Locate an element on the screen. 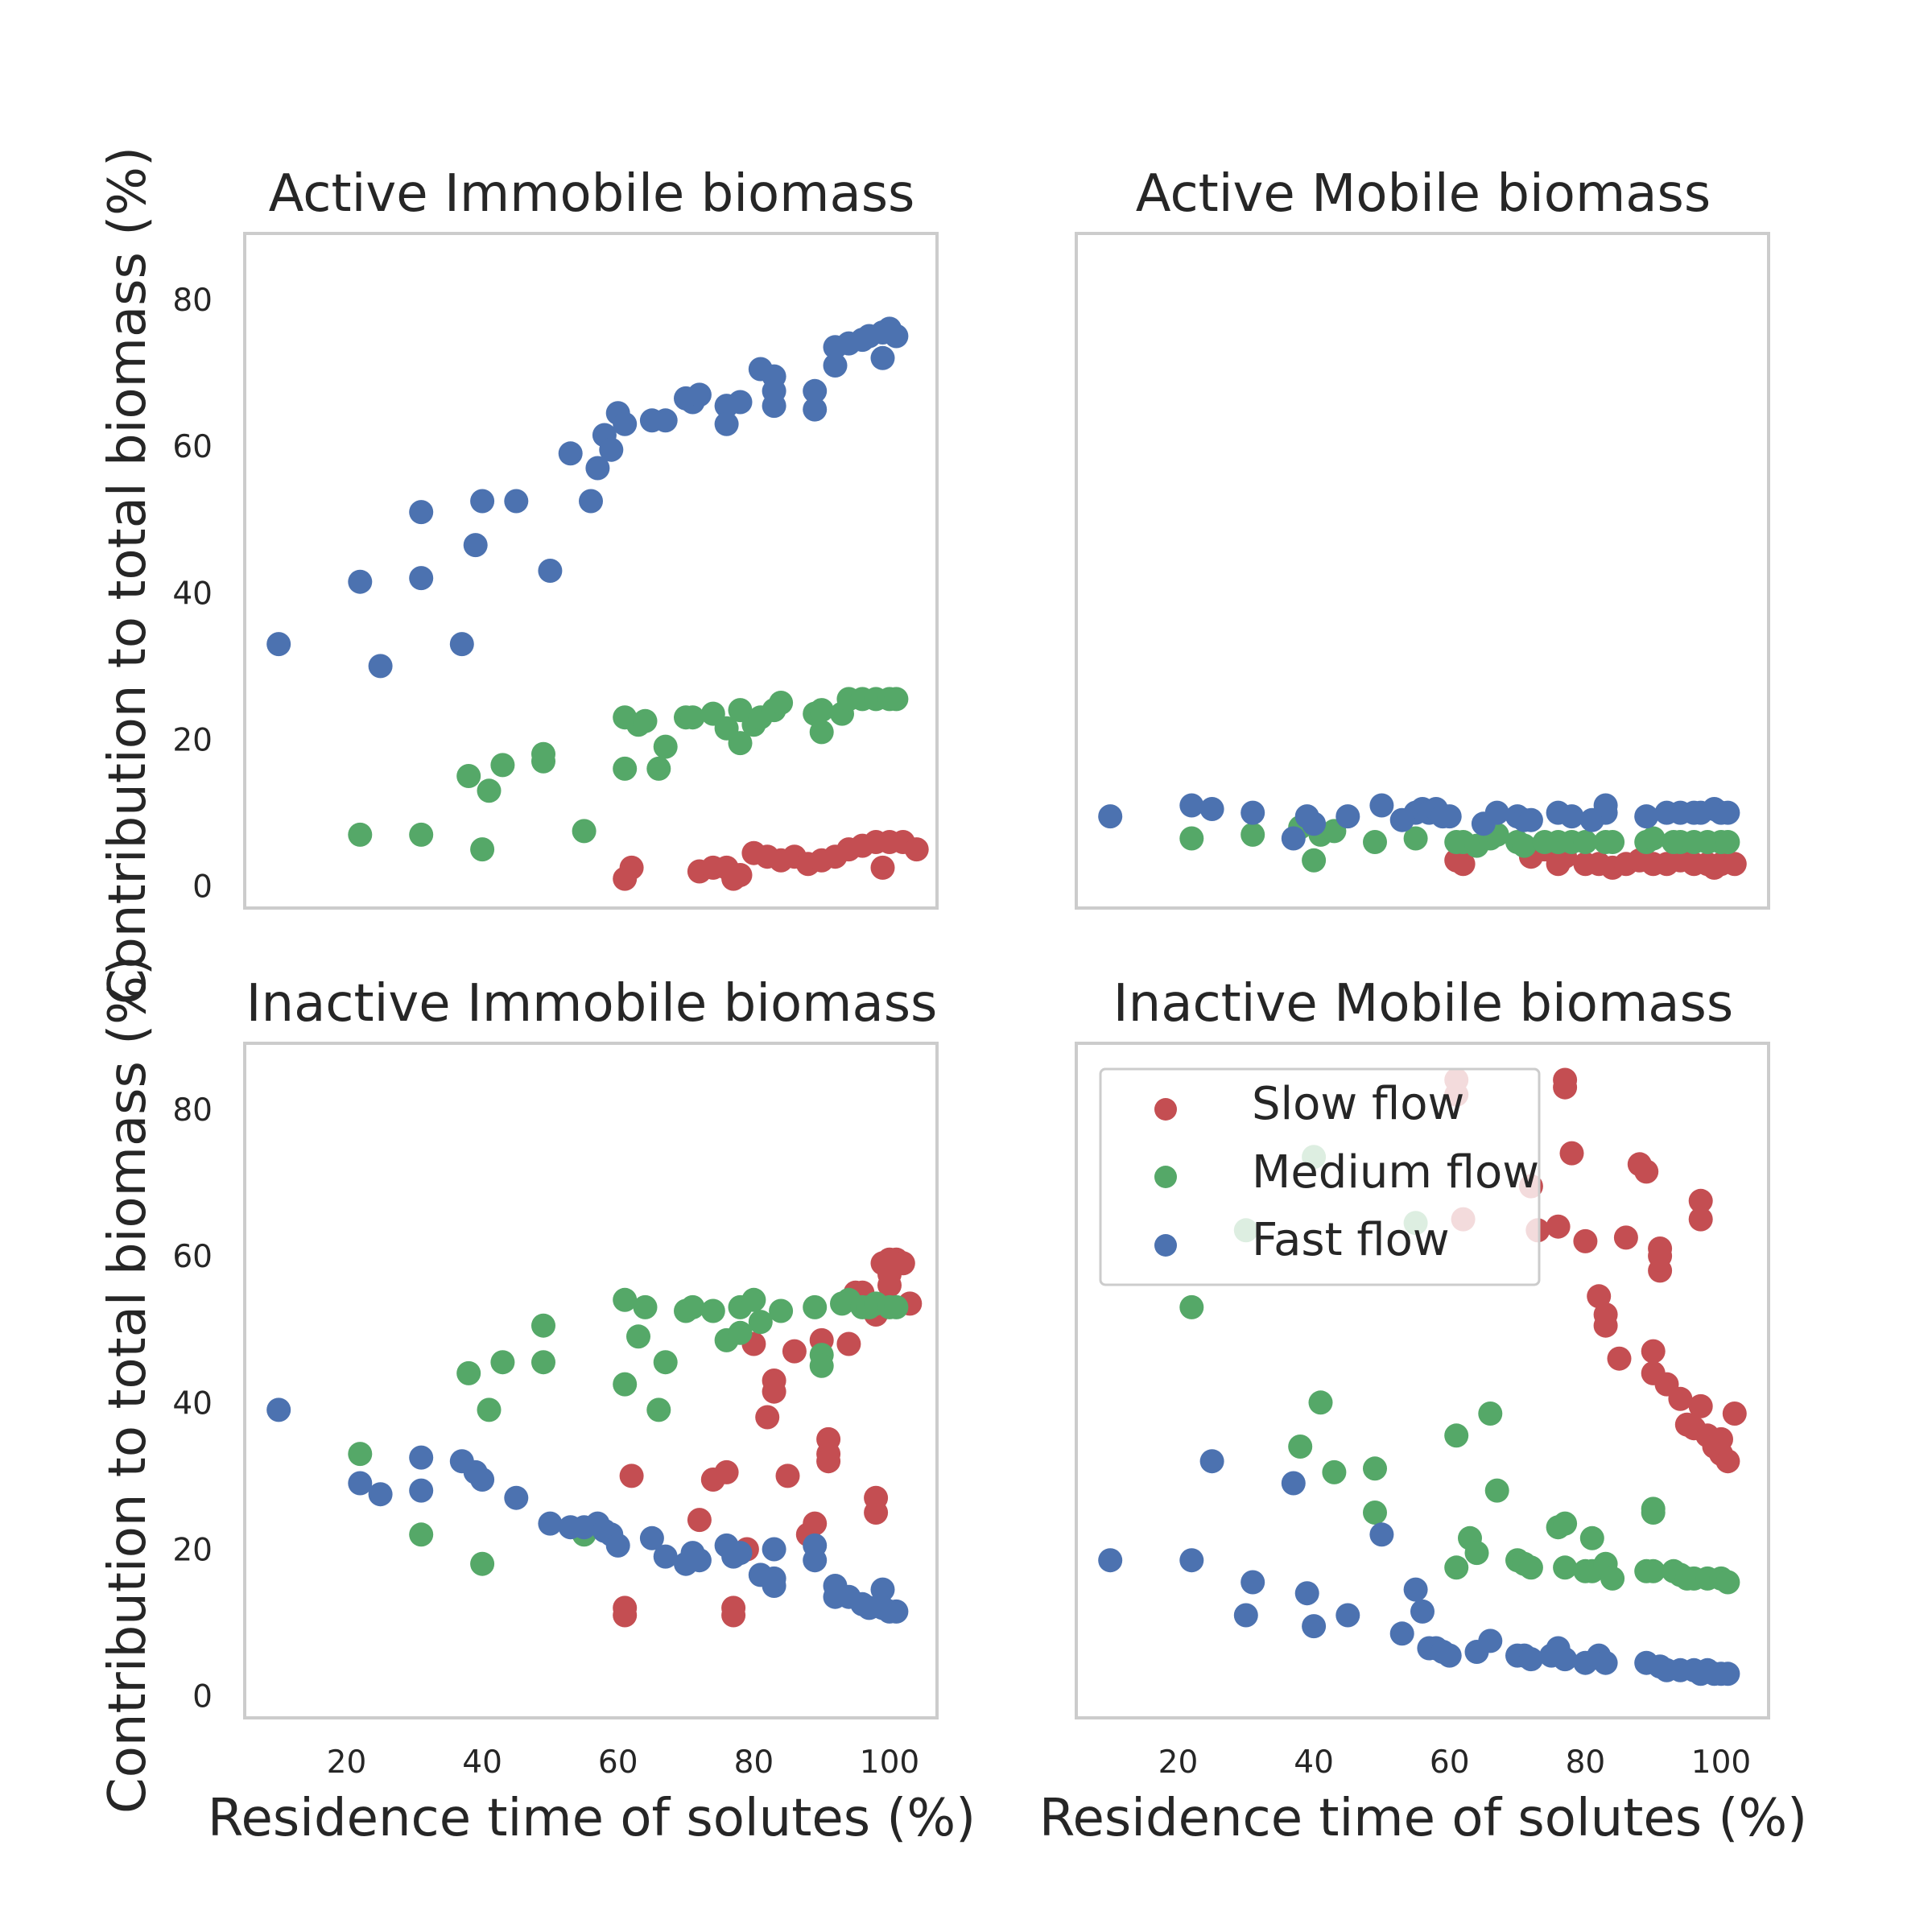 The image size is (1932, 1932). x-tick-label: 80 is located at coordinates (1586, 1763).